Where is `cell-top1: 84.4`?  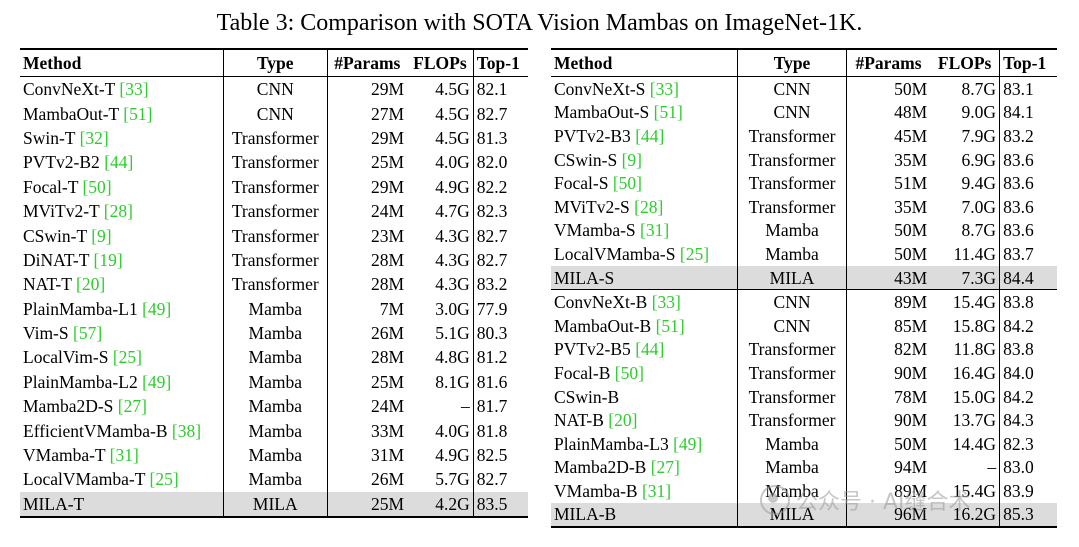
cell-top1: 84.4 is located at coordinates (1028, 277).